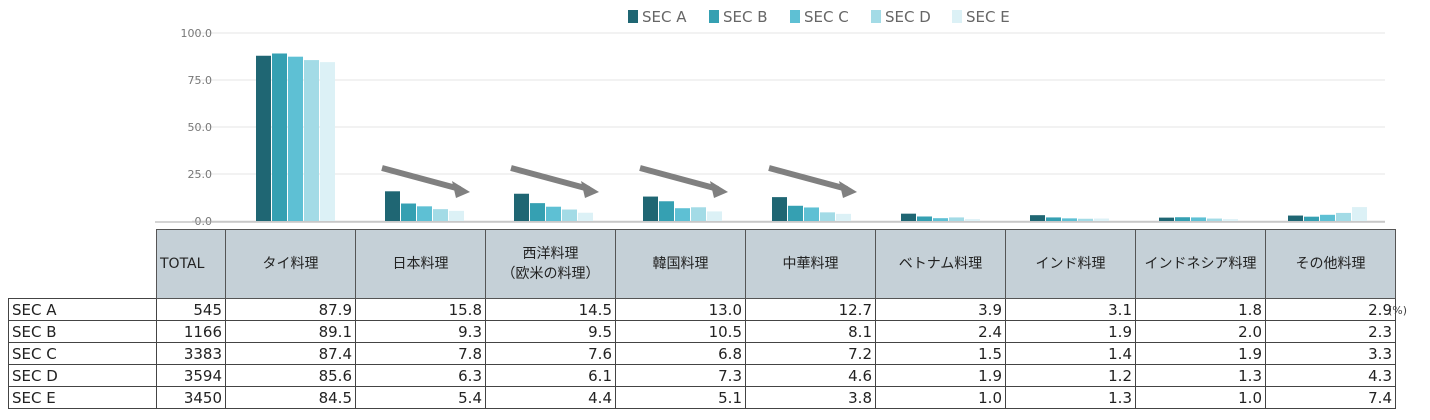 Image resolution: width=1430 pixels, height=420 pixels. Describe the element at coordinates (810, 264) in the screenshot. I see `header-category: 中華料理` at that location.